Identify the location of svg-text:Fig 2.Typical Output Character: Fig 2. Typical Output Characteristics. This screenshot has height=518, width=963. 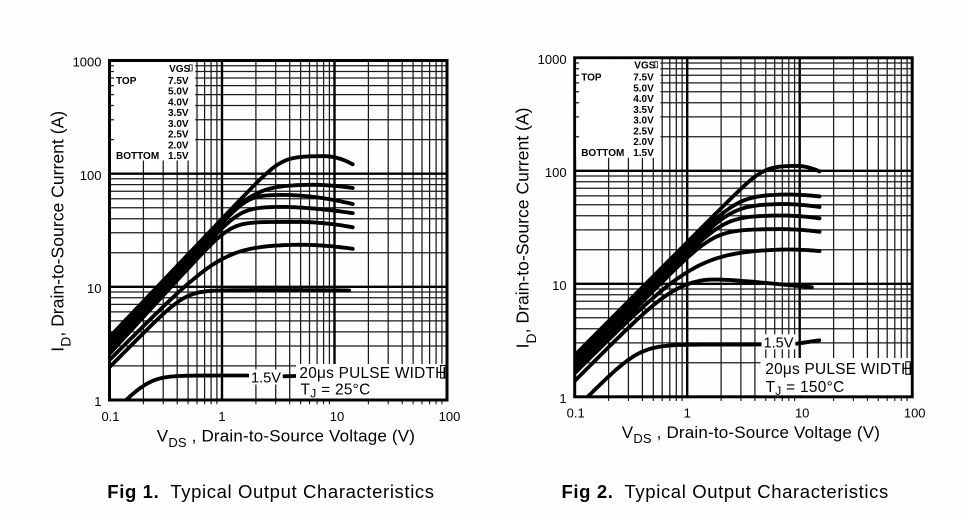
(725, 491).